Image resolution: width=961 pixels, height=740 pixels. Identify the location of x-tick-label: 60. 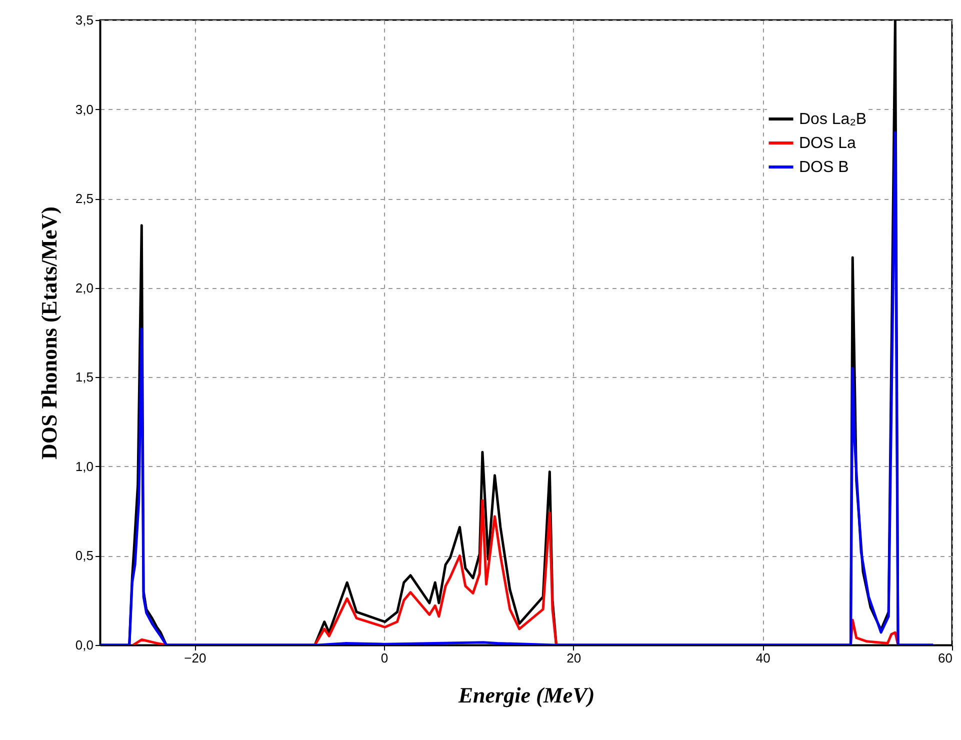
(945, 658).